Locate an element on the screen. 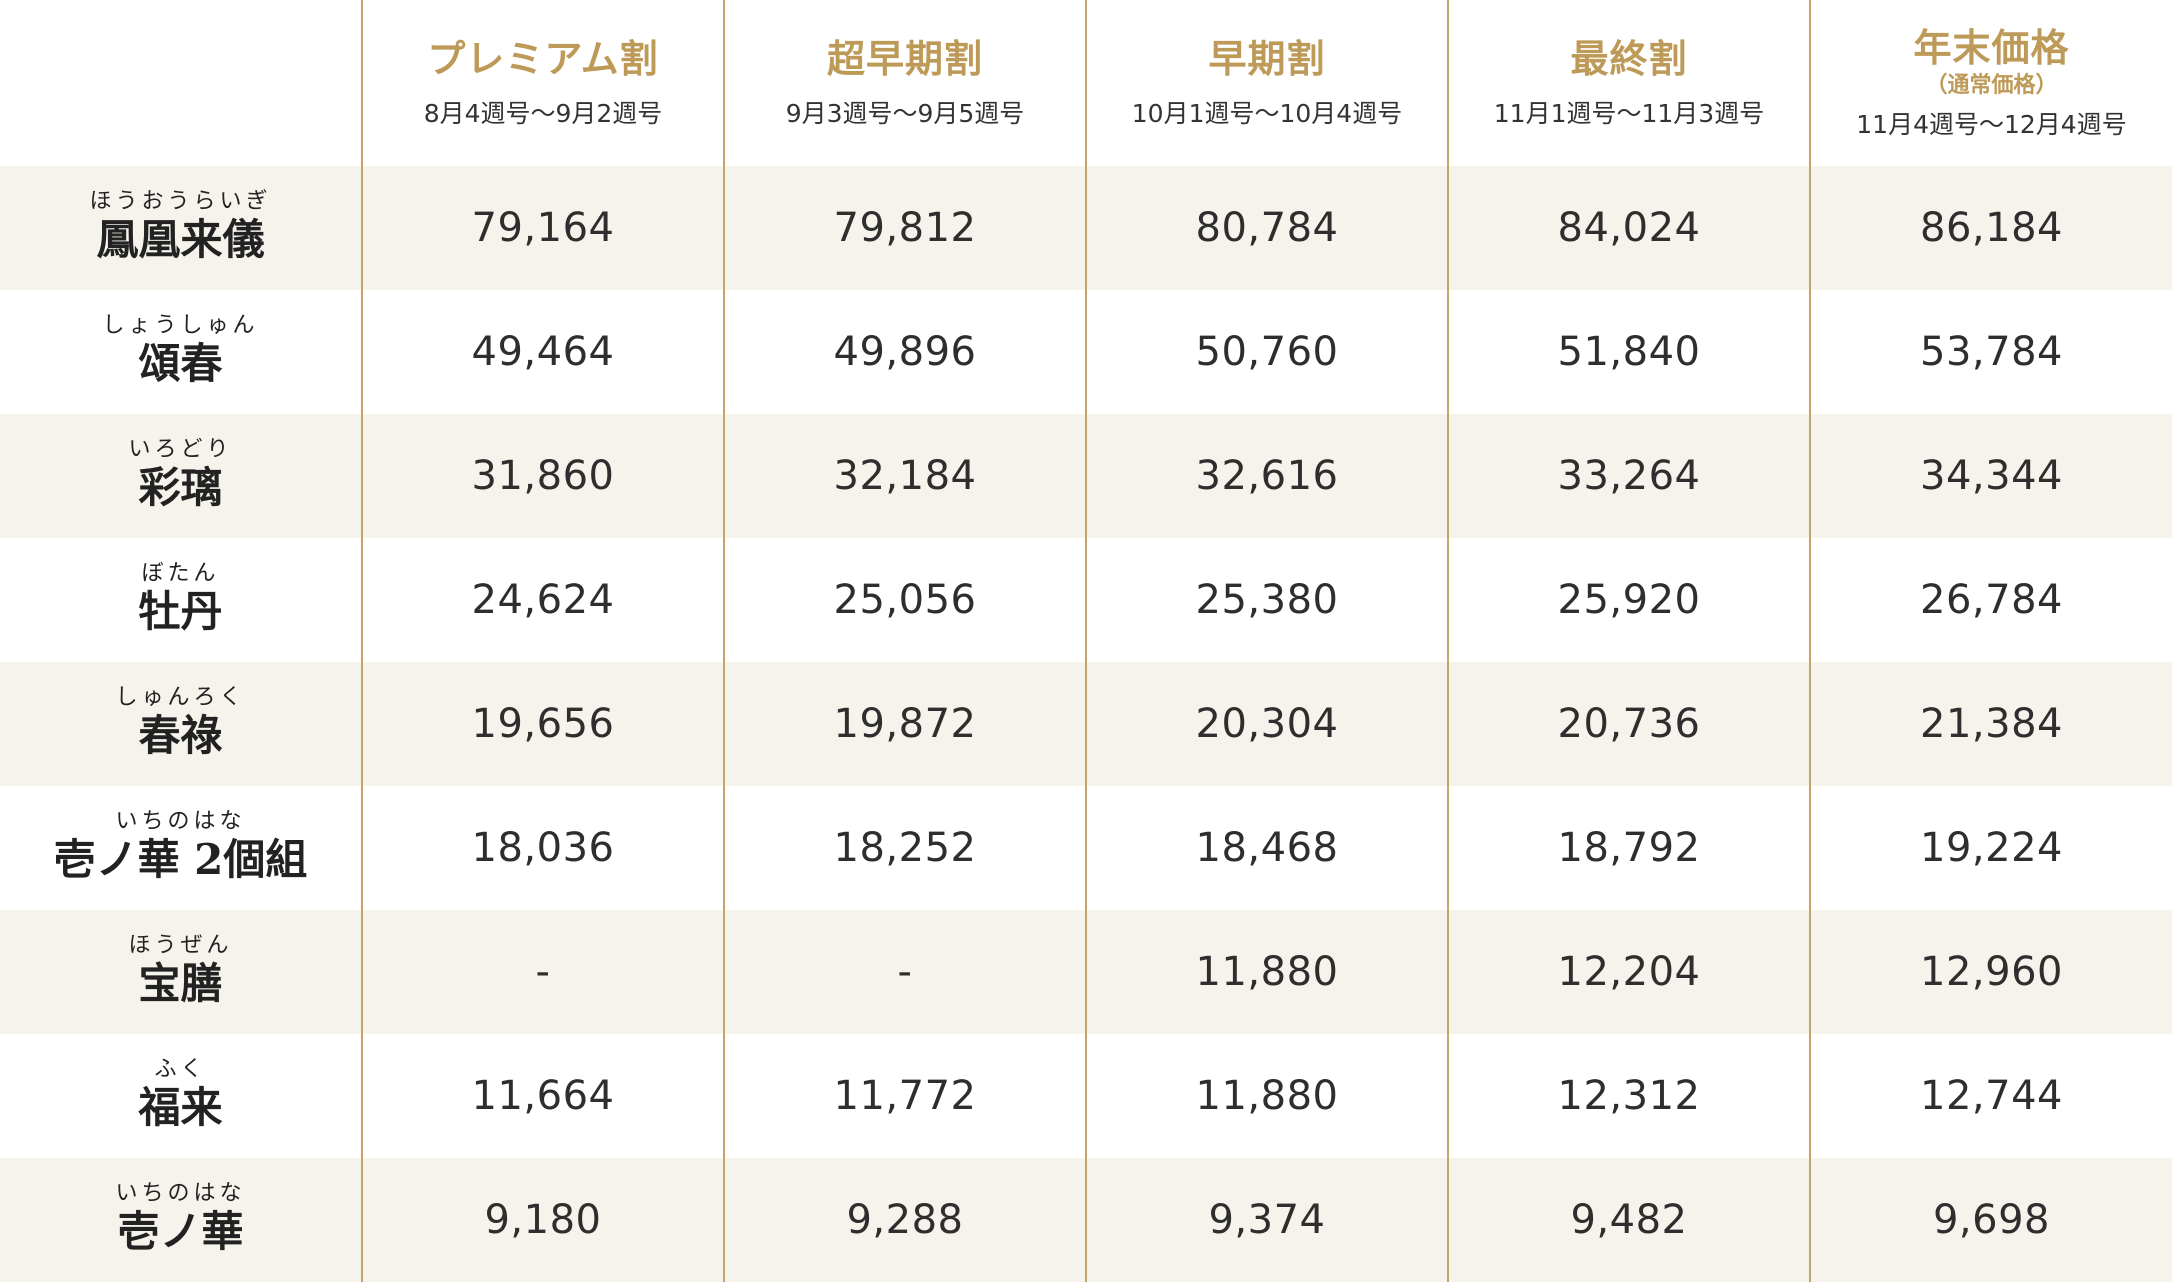 This screenshot has height=1284, width=2172. table-row: しゅんろく 春祿 19,656 19,872 20,304 20,736 21,384 is located at coordinates (1086, 724).